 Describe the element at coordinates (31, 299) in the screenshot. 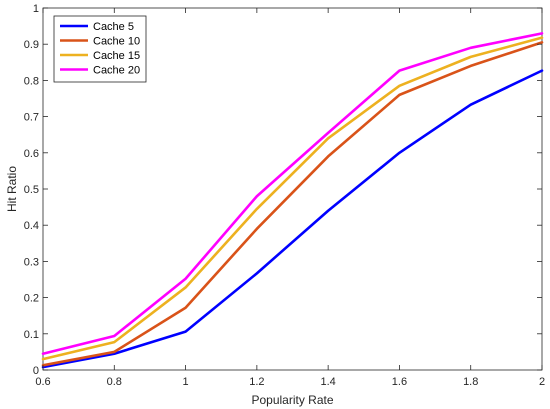

I see `y-tick-label: 0.2` at that location.